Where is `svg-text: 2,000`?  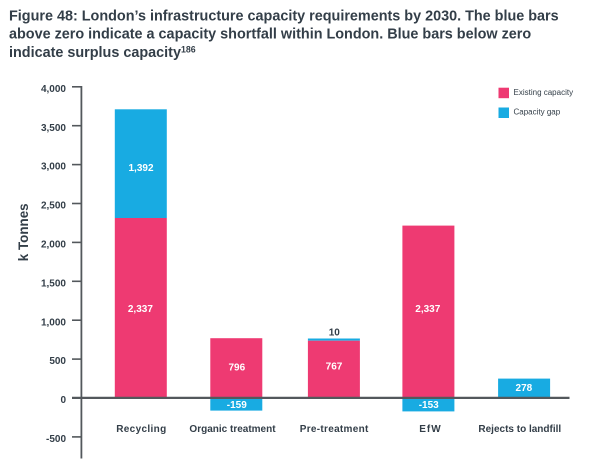
svg-text: 2,000 is located at coordinates (53, 245).